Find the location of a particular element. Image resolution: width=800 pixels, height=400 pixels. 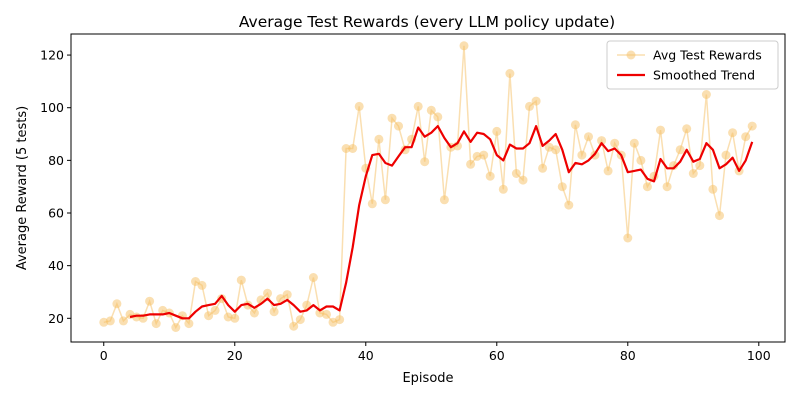

legend-label-smoothed-trend: Smoothed Trend is located at coordinates (704, 75).